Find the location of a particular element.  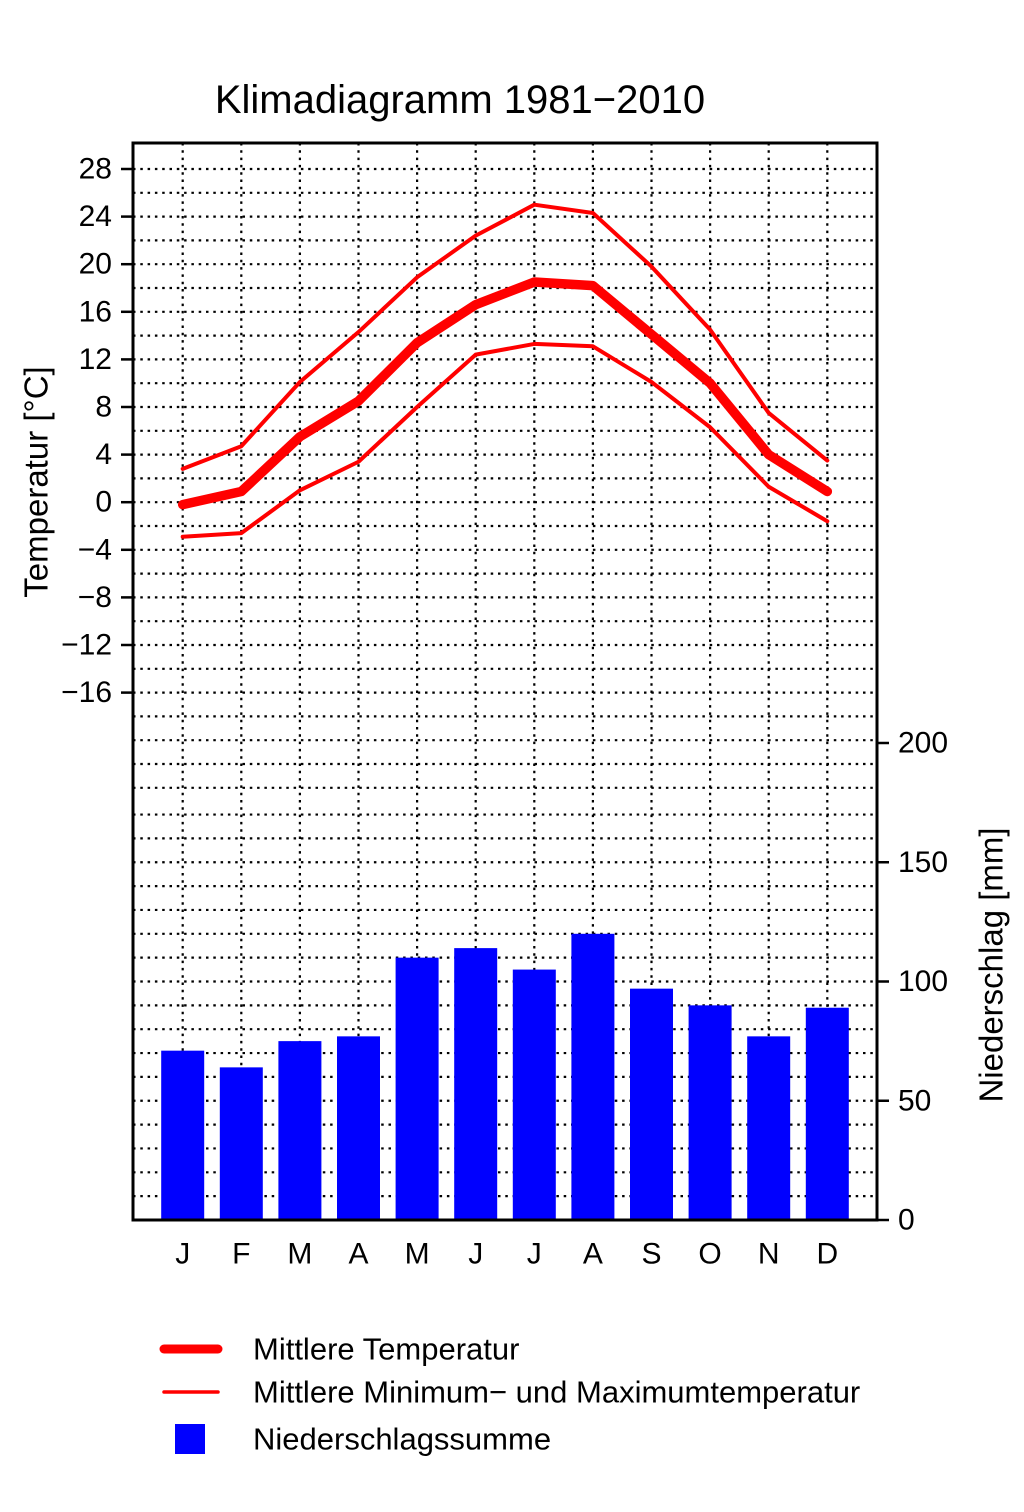

legend-square-swatch is located at coordinates (190, 1439).